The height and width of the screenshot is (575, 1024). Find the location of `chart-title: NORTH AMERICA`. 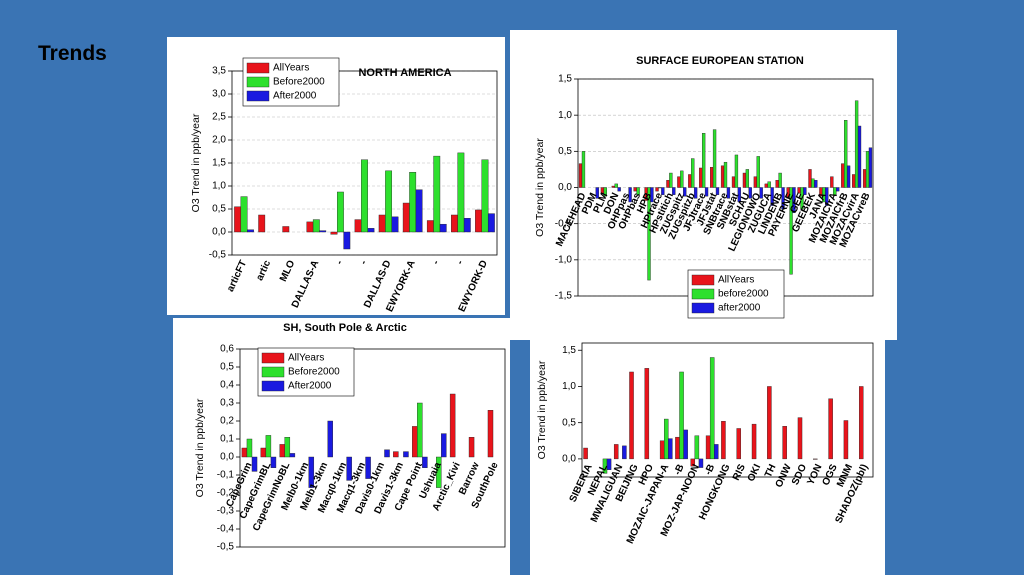

chart-title: NORTH AMERICA is located at coordinates (404, 73).